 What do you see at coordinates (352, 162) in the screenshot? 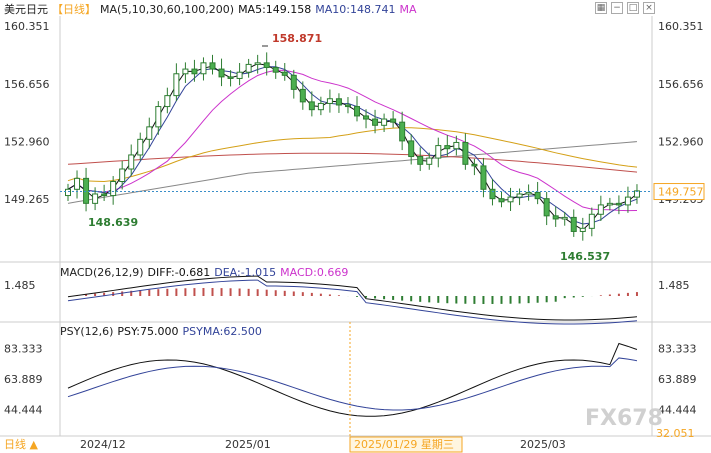
I see `ma100-line` at bounding box center [352, 162].